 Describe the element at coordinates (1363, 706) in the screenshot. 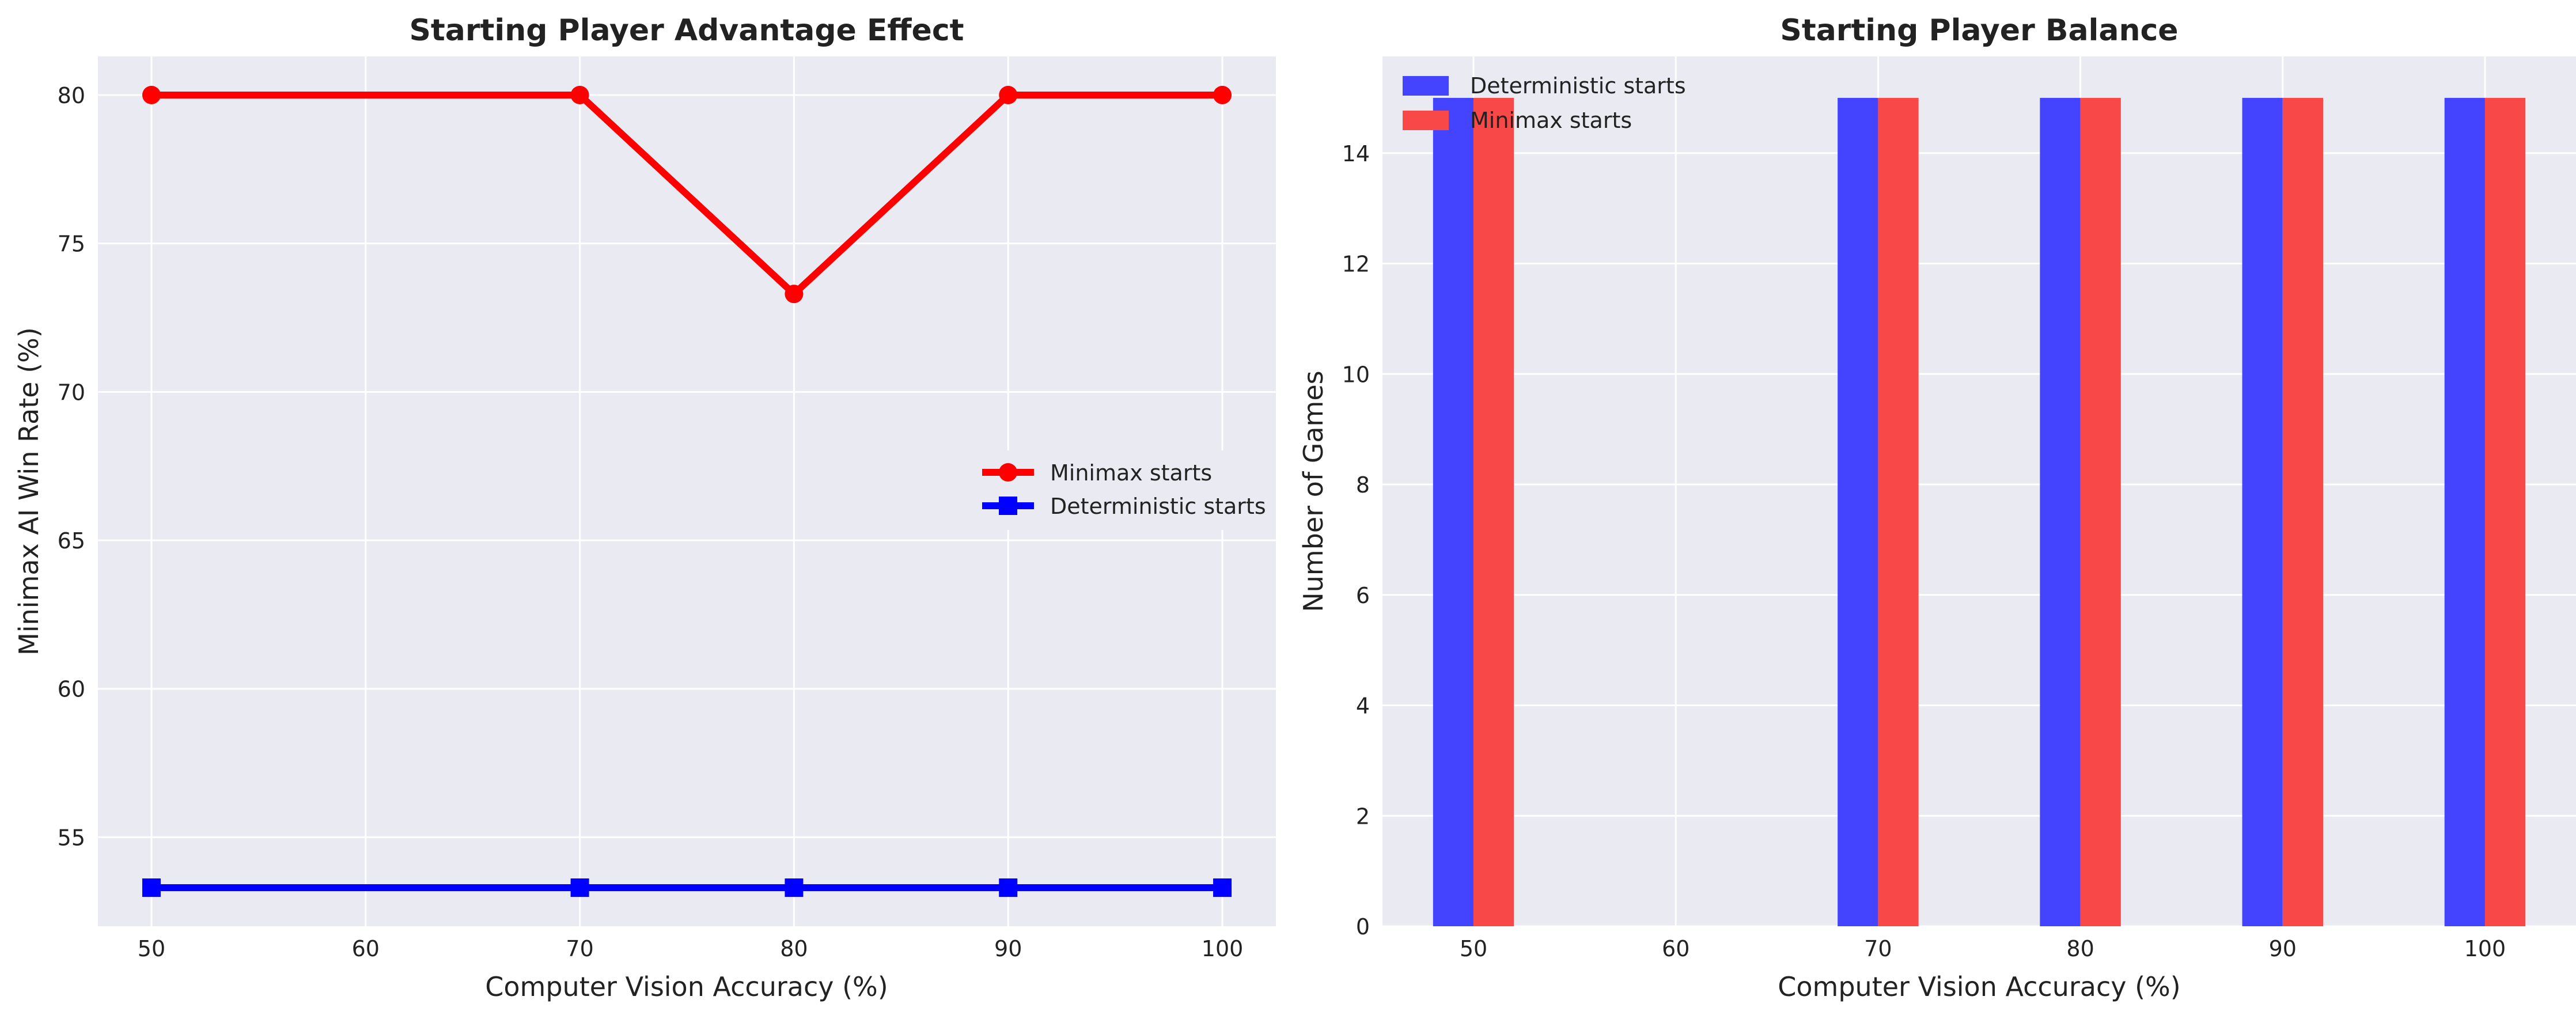

I see `y-tick-label: 4` at that location.